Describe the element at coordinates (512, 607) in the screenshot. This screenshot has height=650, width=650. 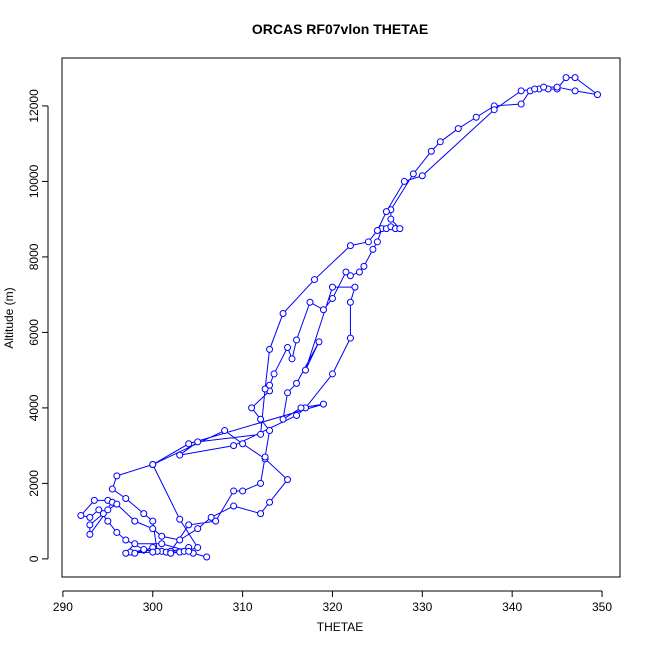
I see `x-tick-label: 340` at that location.